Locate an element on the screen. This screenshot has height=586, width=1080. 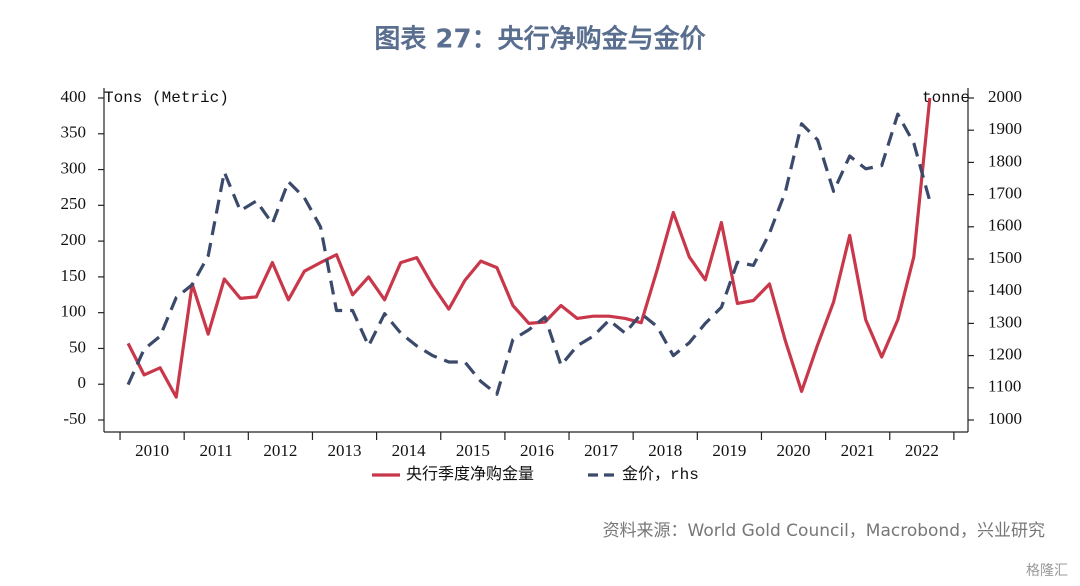
x-tick-label: 2018 is located at coordinates (665, 450).